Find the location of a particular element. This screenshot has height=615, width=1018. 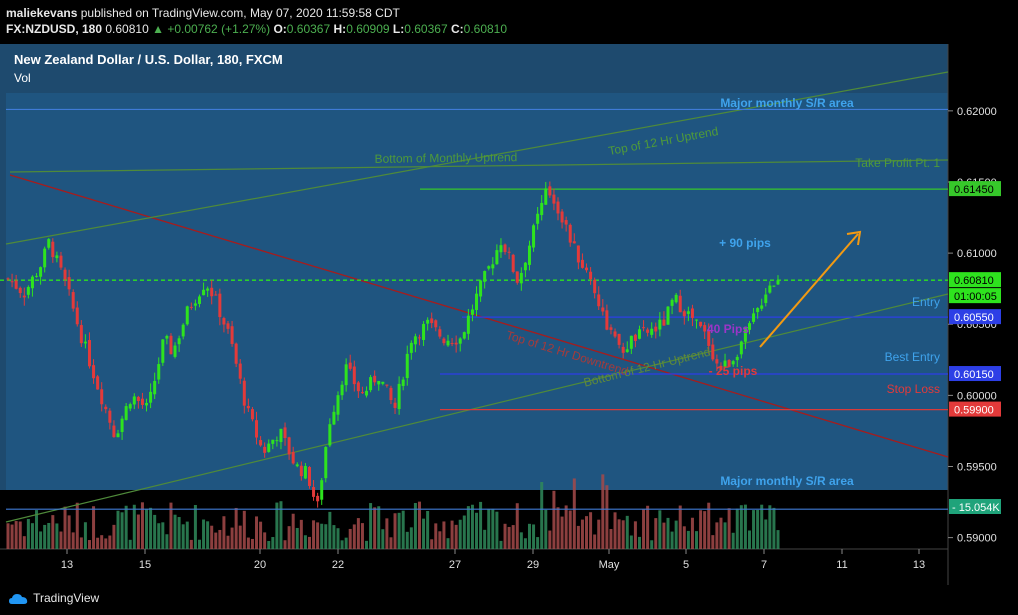

label-take-profit: Take Profit Pt. 1 is located at coordinates (897, 163).